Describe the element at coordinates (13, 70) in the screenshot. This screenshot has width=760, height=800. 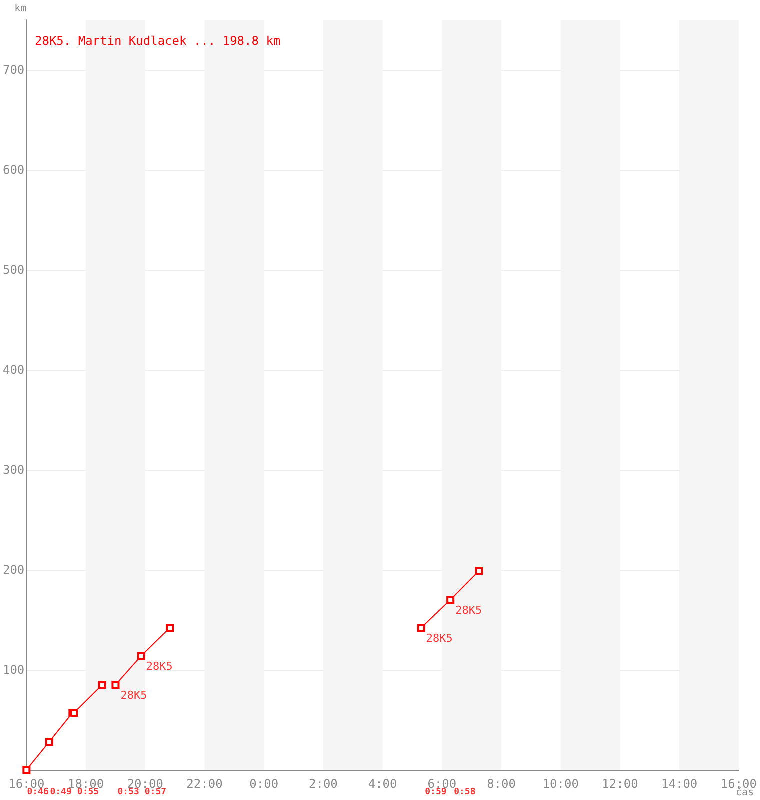
I see `y-tick-label: 700` at that location.